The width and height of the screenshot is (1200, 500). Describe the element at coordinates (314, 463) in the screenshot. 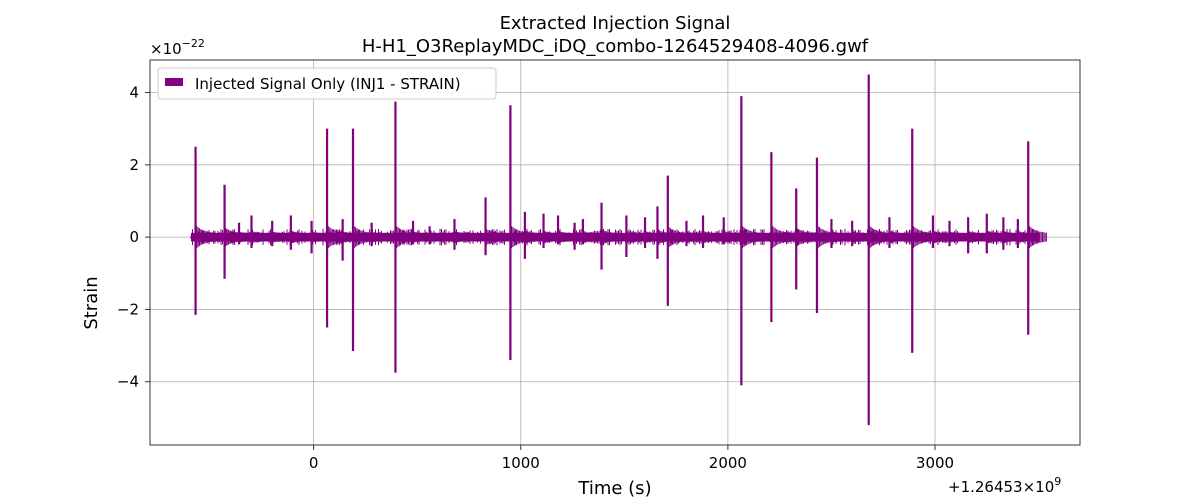

I see `x-tick-label: 0` at that location.